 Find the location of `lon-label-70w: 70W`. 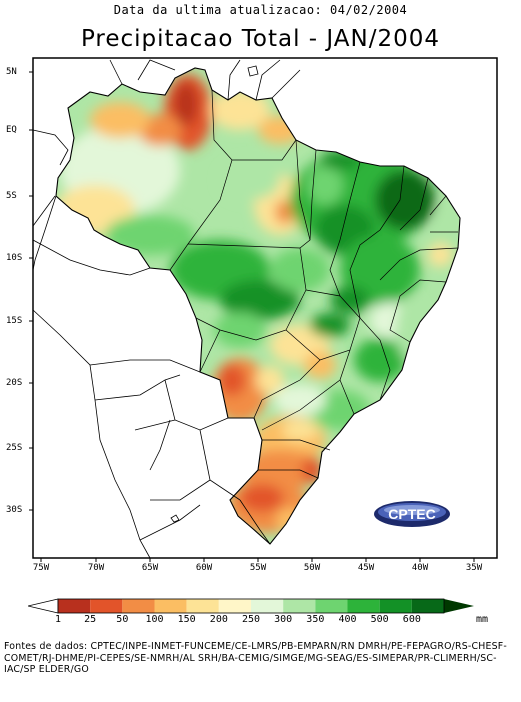

lon-label-70w: 70W is located at coordinates (96, 568).